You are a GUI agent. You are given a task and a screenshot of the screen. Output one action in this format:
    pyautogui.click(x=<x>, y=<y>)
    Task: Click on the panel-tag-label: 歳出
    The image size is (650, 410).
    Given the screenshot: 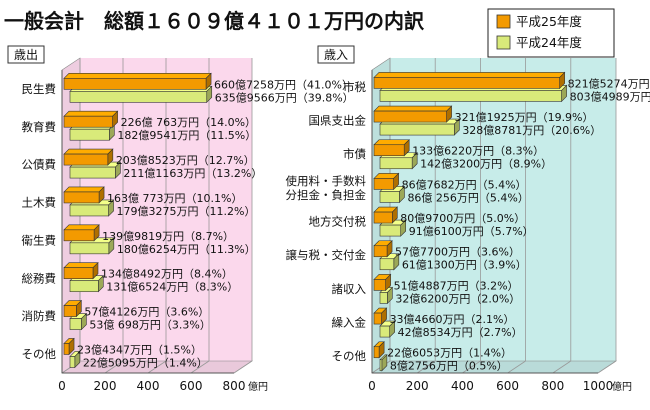 What is the action you would take?
    pyautogui.click(x=26, y=55)
    